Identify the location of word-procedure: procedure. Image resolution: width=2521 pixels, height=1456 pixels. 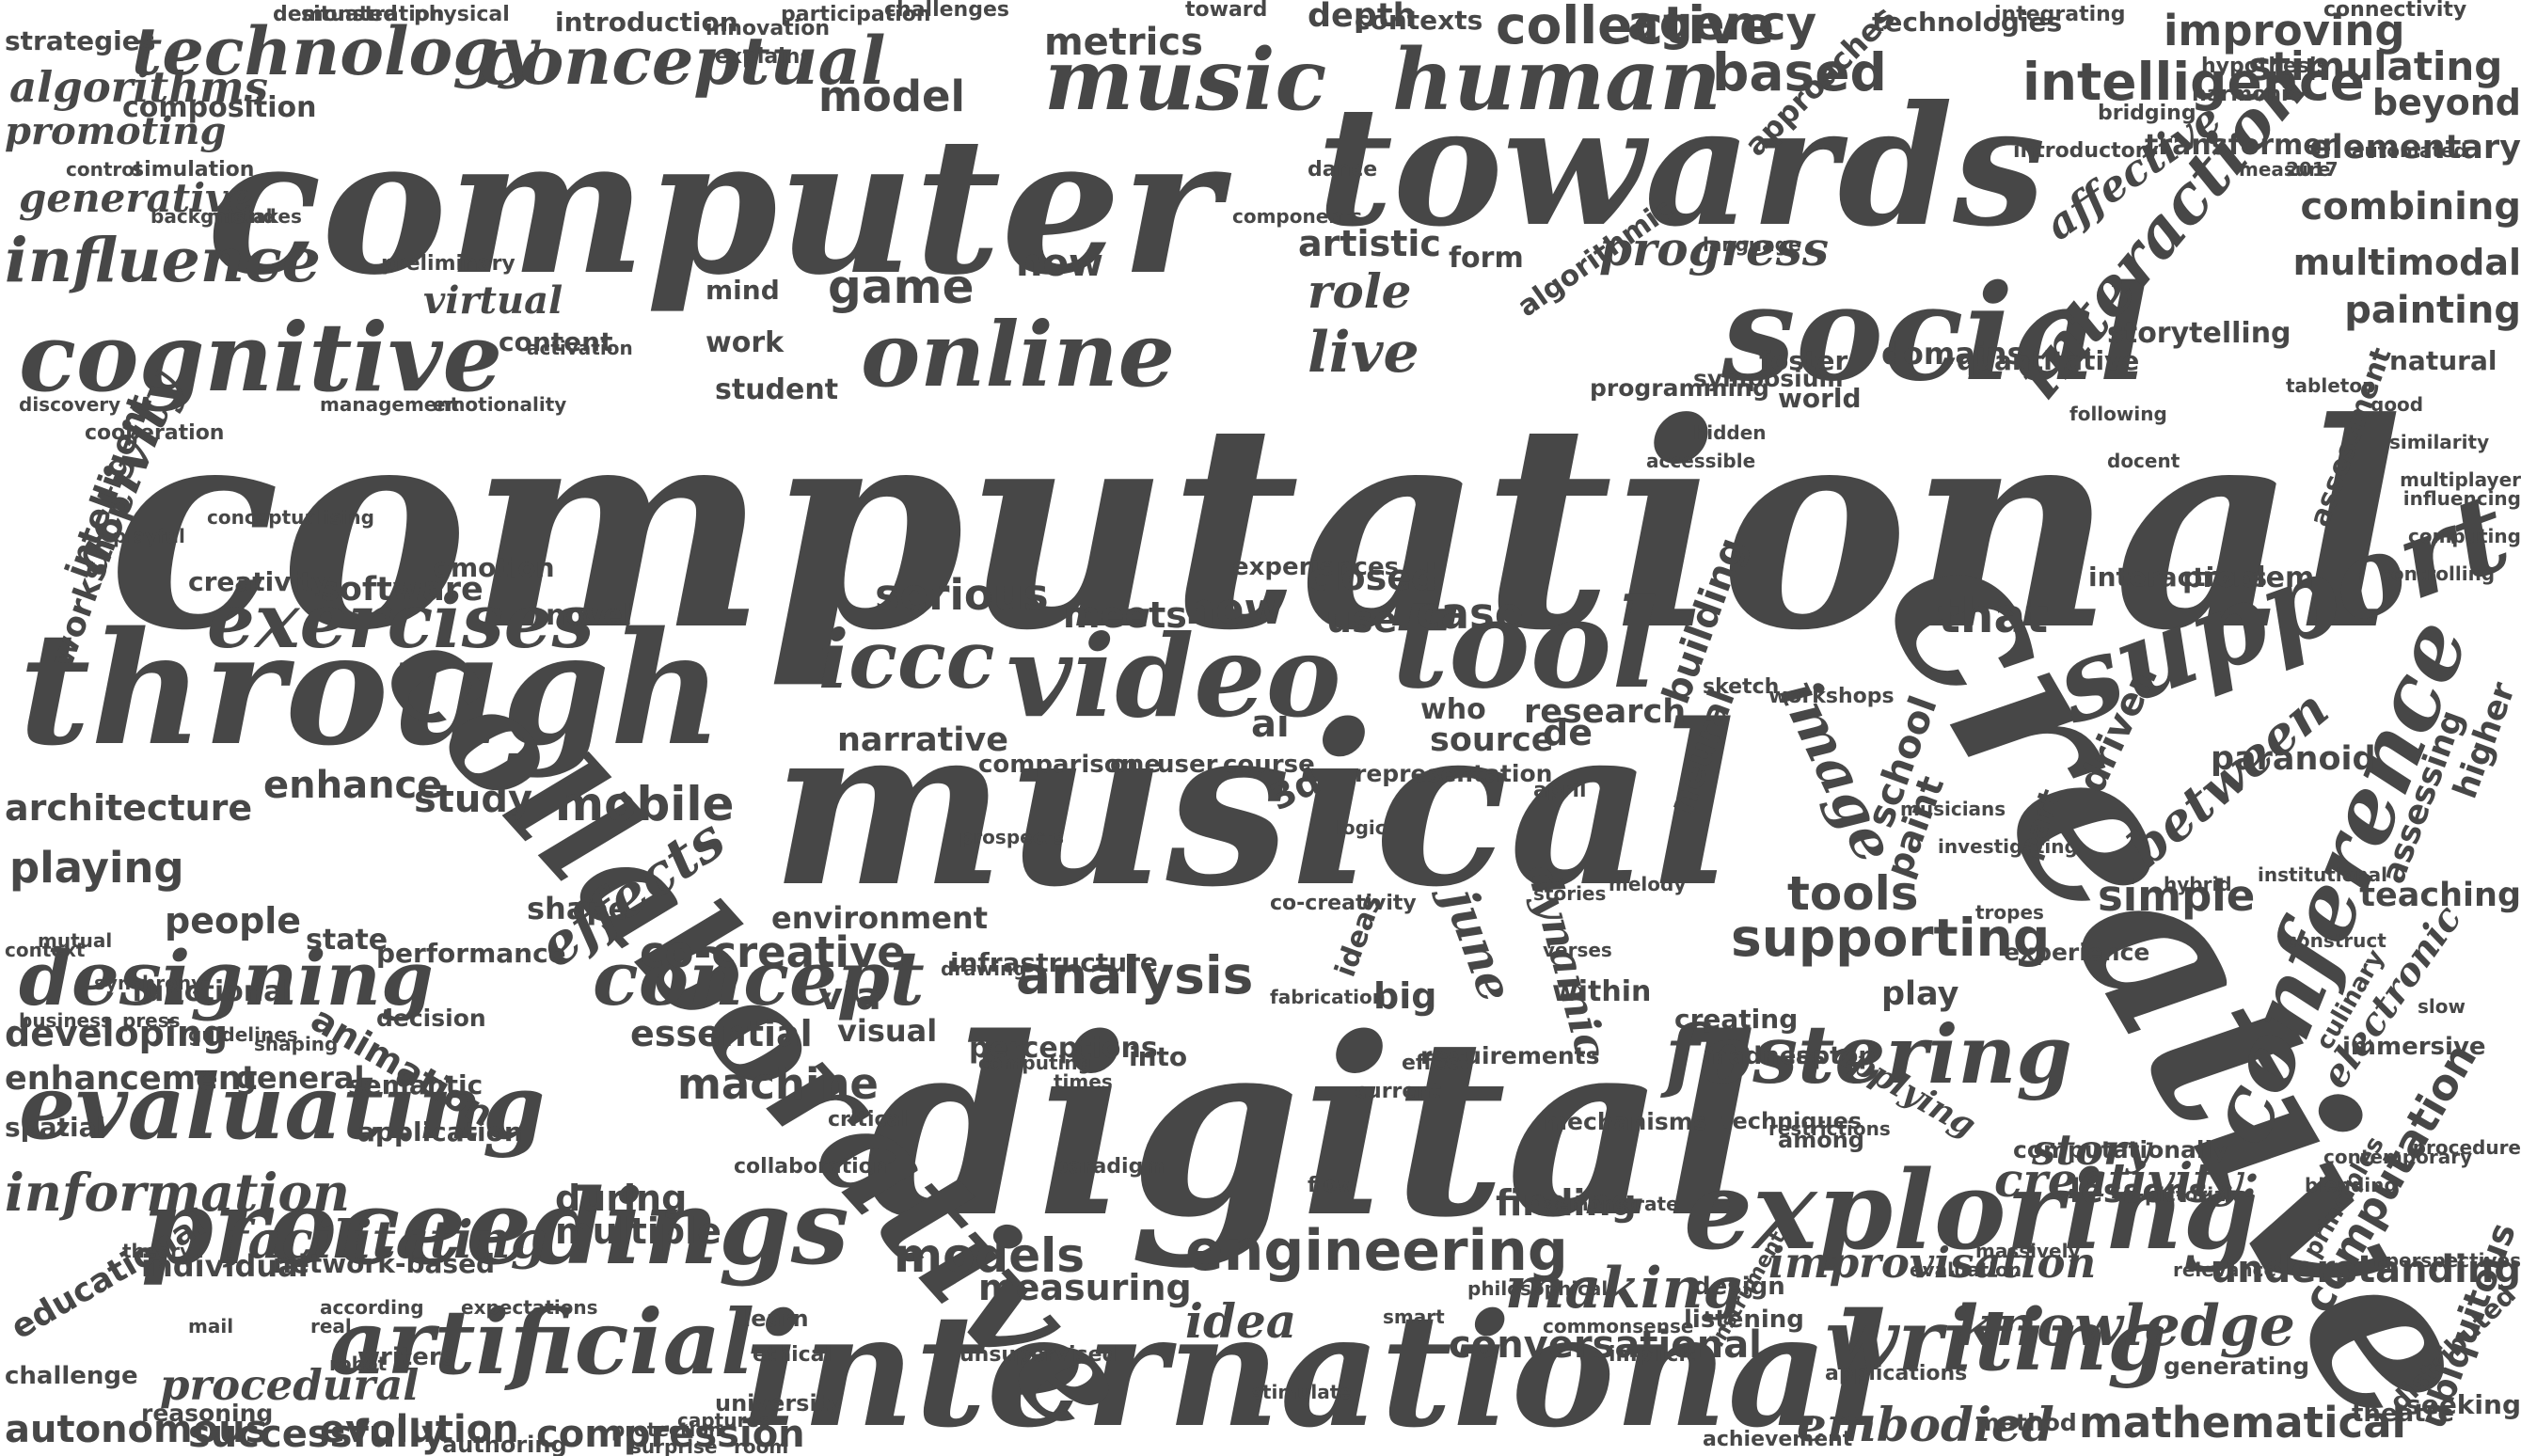
(2466, 1147).